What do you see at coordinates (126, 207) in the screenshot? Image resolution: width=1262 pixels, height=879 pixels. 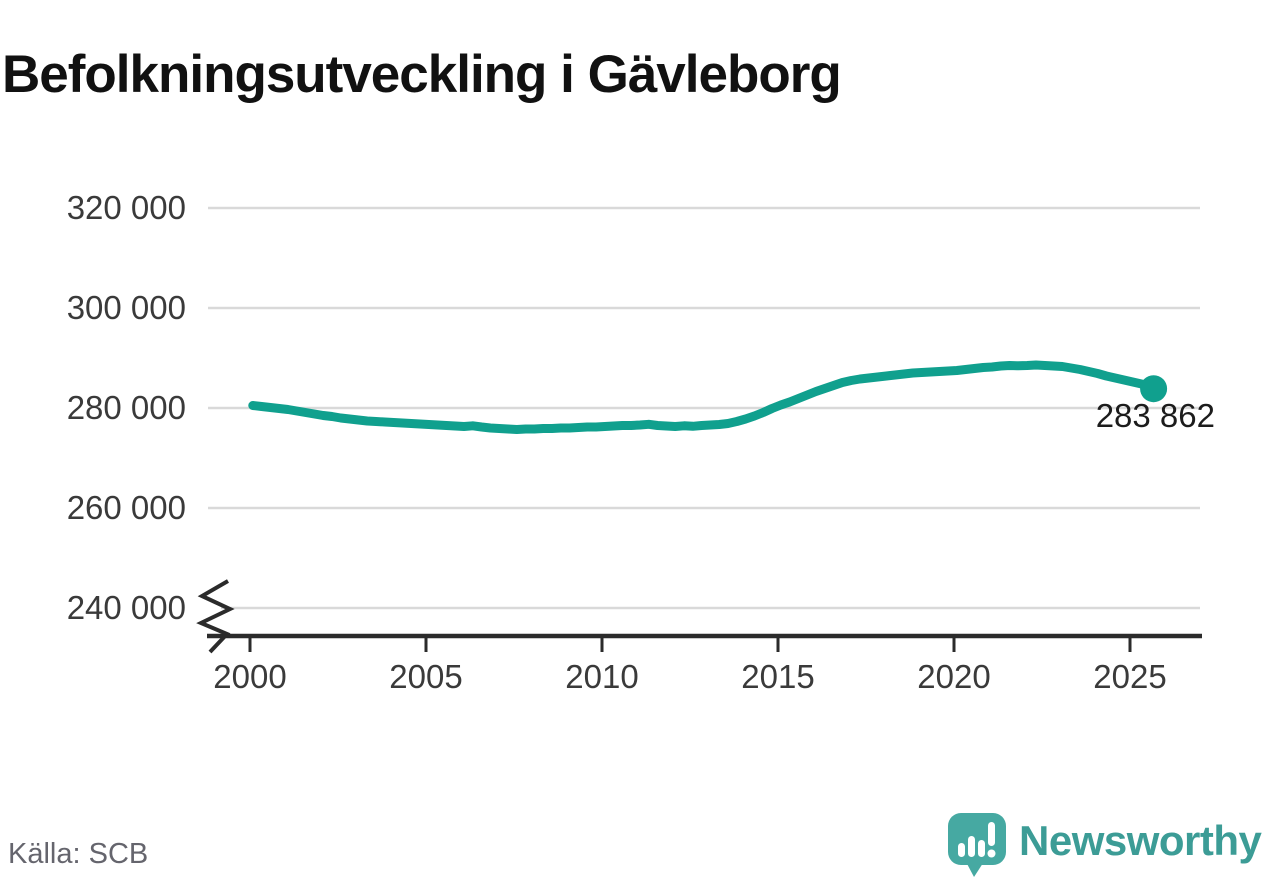 I see `y-axis-tick-label: 320 000` at bounding box center [126, 207].